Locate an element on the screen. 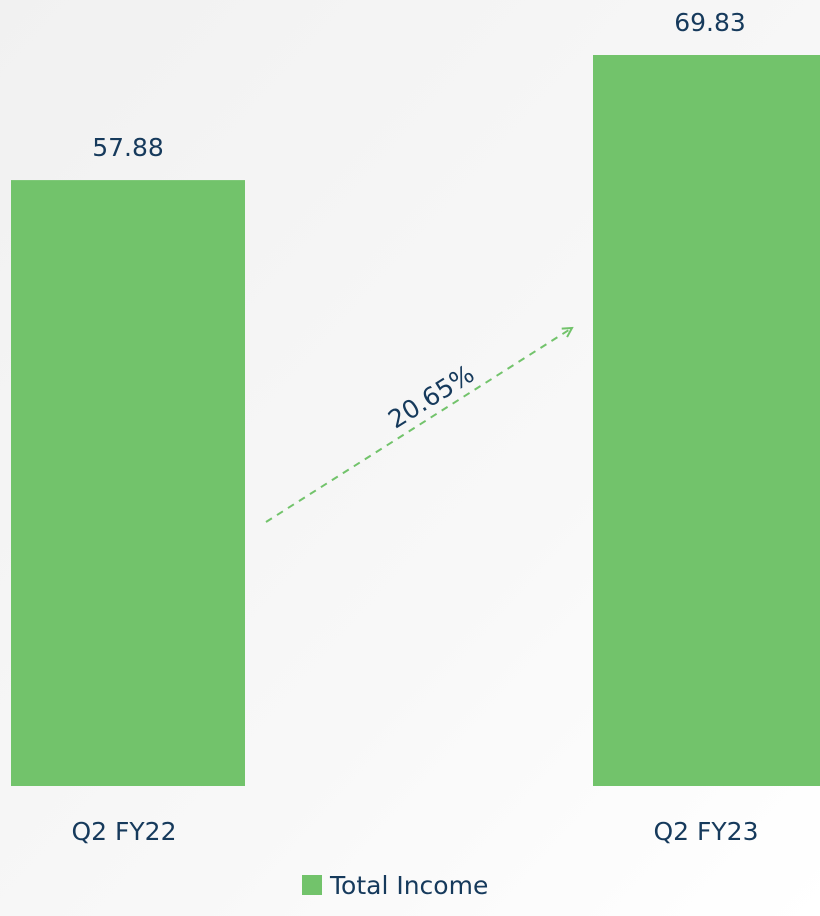 The width and height of the screenshot is (820, 916). value-label: 69.83 is located at coordinates (710, 22).